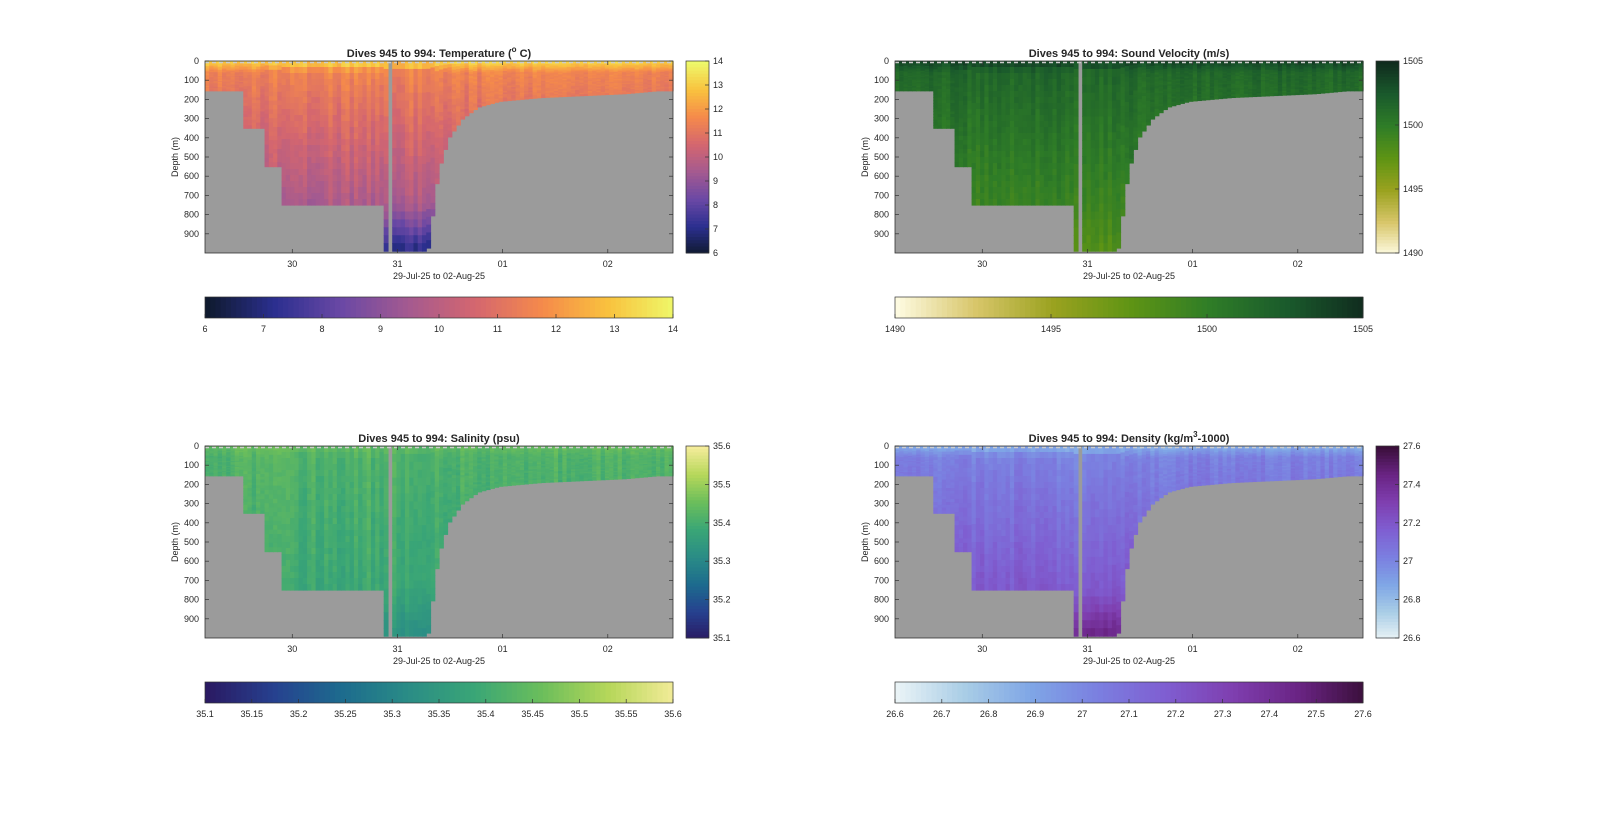 The image size is (1600, 830). I want to click on colorbar-tick-label: 7, so click(715, 229).